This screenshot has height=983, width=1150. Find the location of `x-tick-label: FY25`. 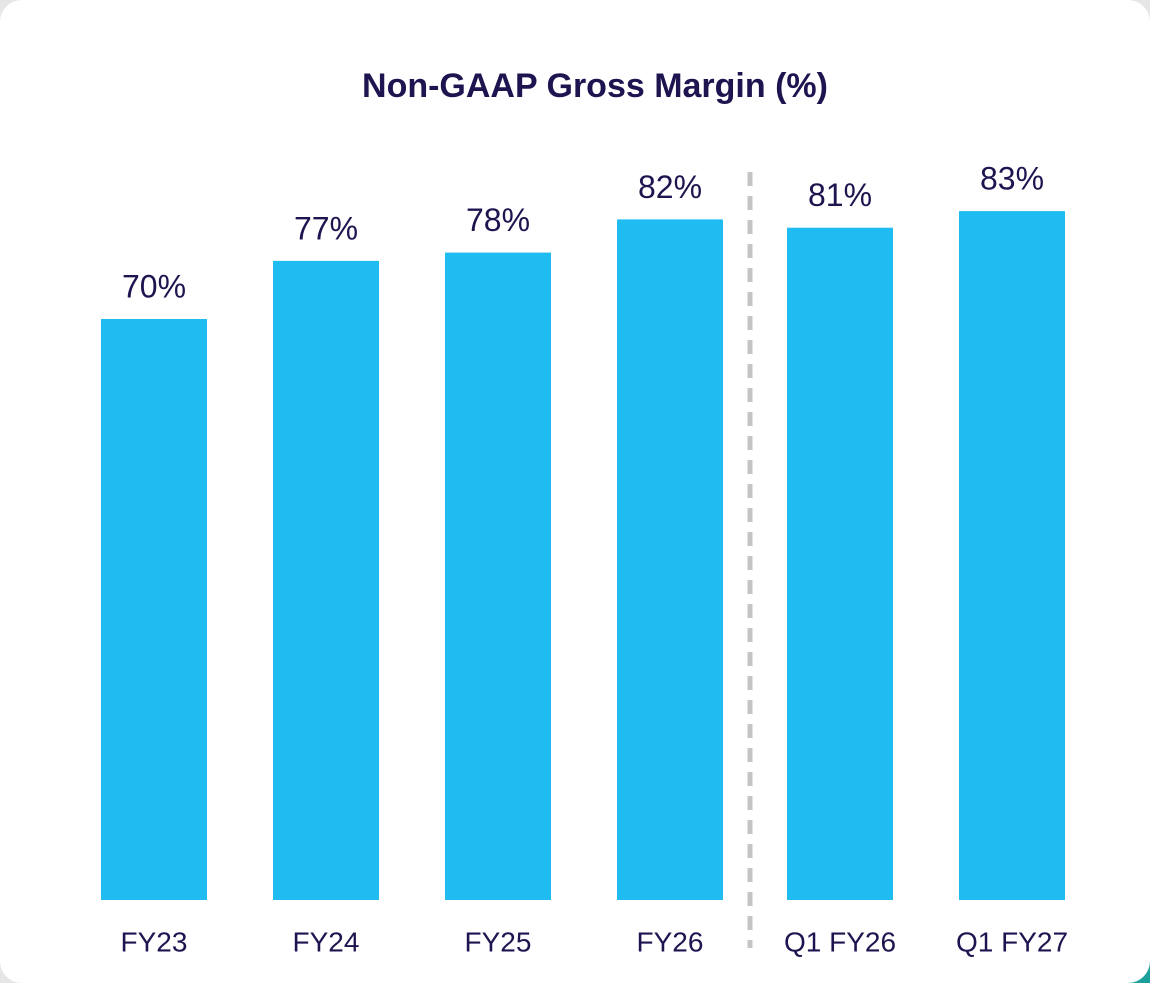

x-tick-label: FY25 is located at coordinates (498, 941).